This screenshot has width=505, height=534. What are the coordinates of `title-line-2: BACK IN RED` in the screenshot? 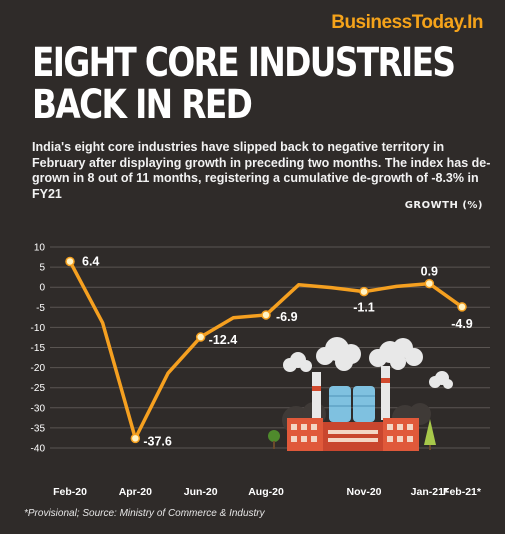 It's located at (142, 105).